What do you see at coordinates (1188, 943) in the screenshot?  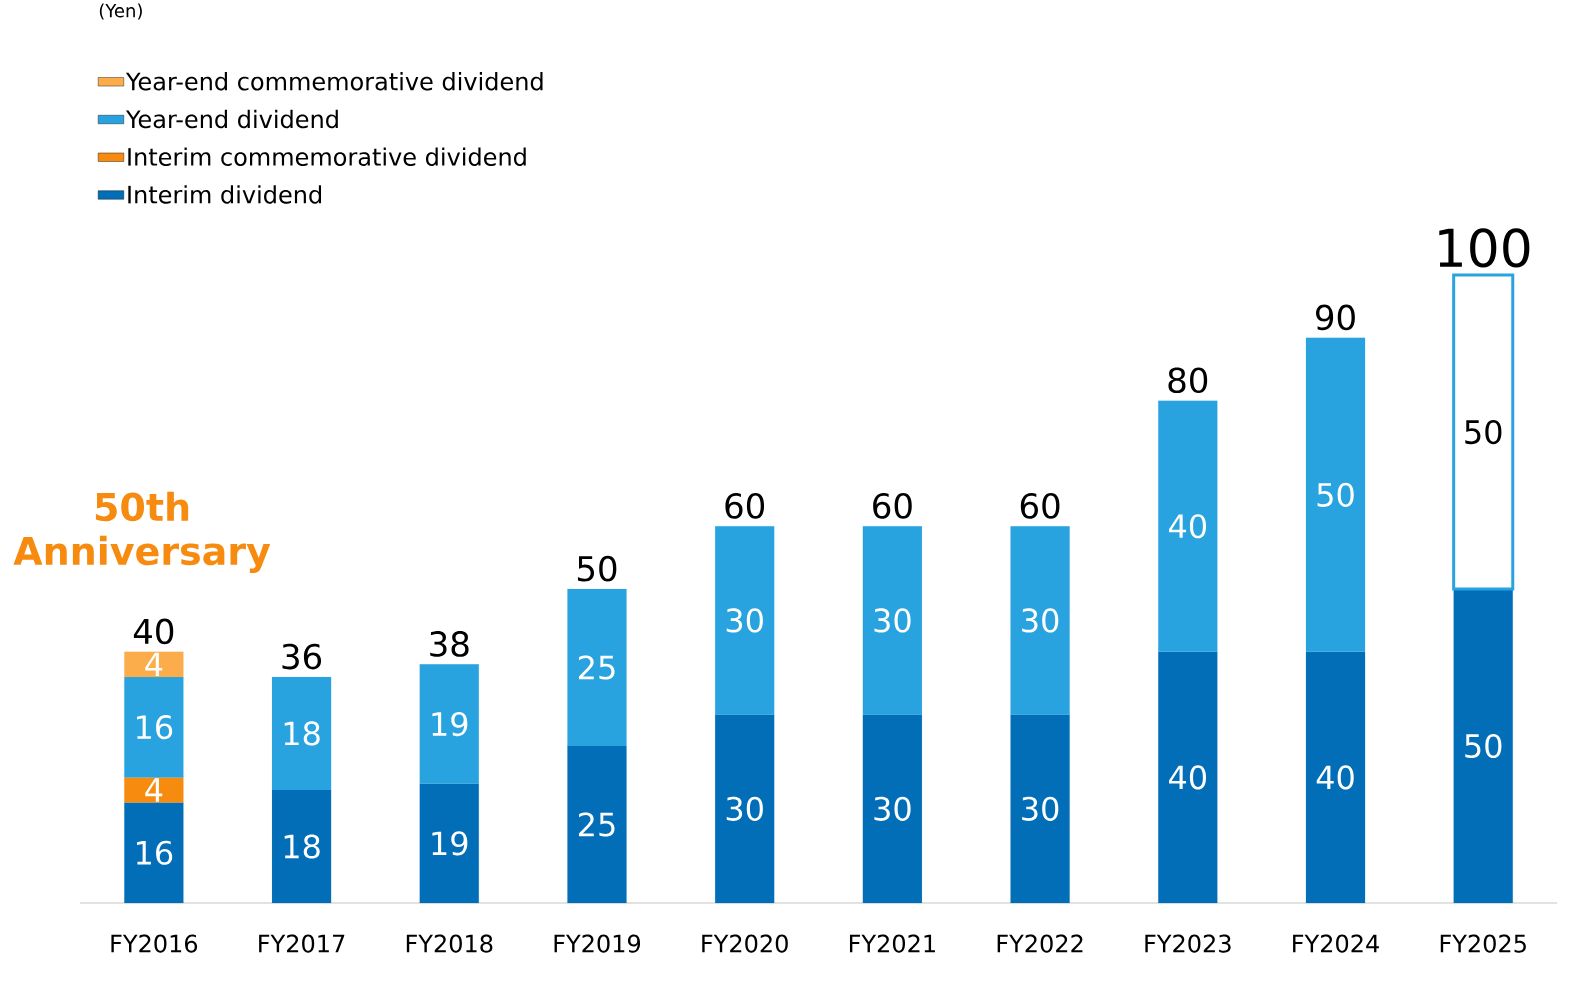 I see `x-tick-label: FY2023` at bounding box center [1188, 943].